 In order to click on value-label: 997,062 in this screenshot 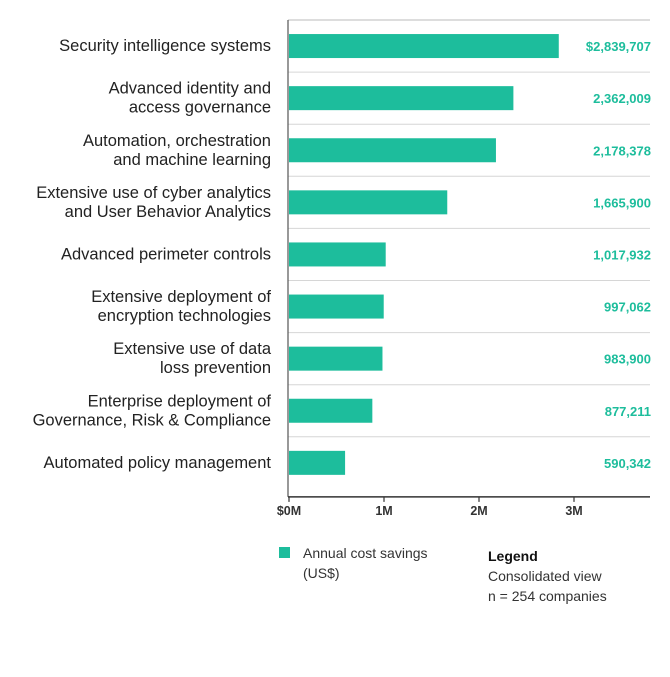, I will do `click(627, 307)`.